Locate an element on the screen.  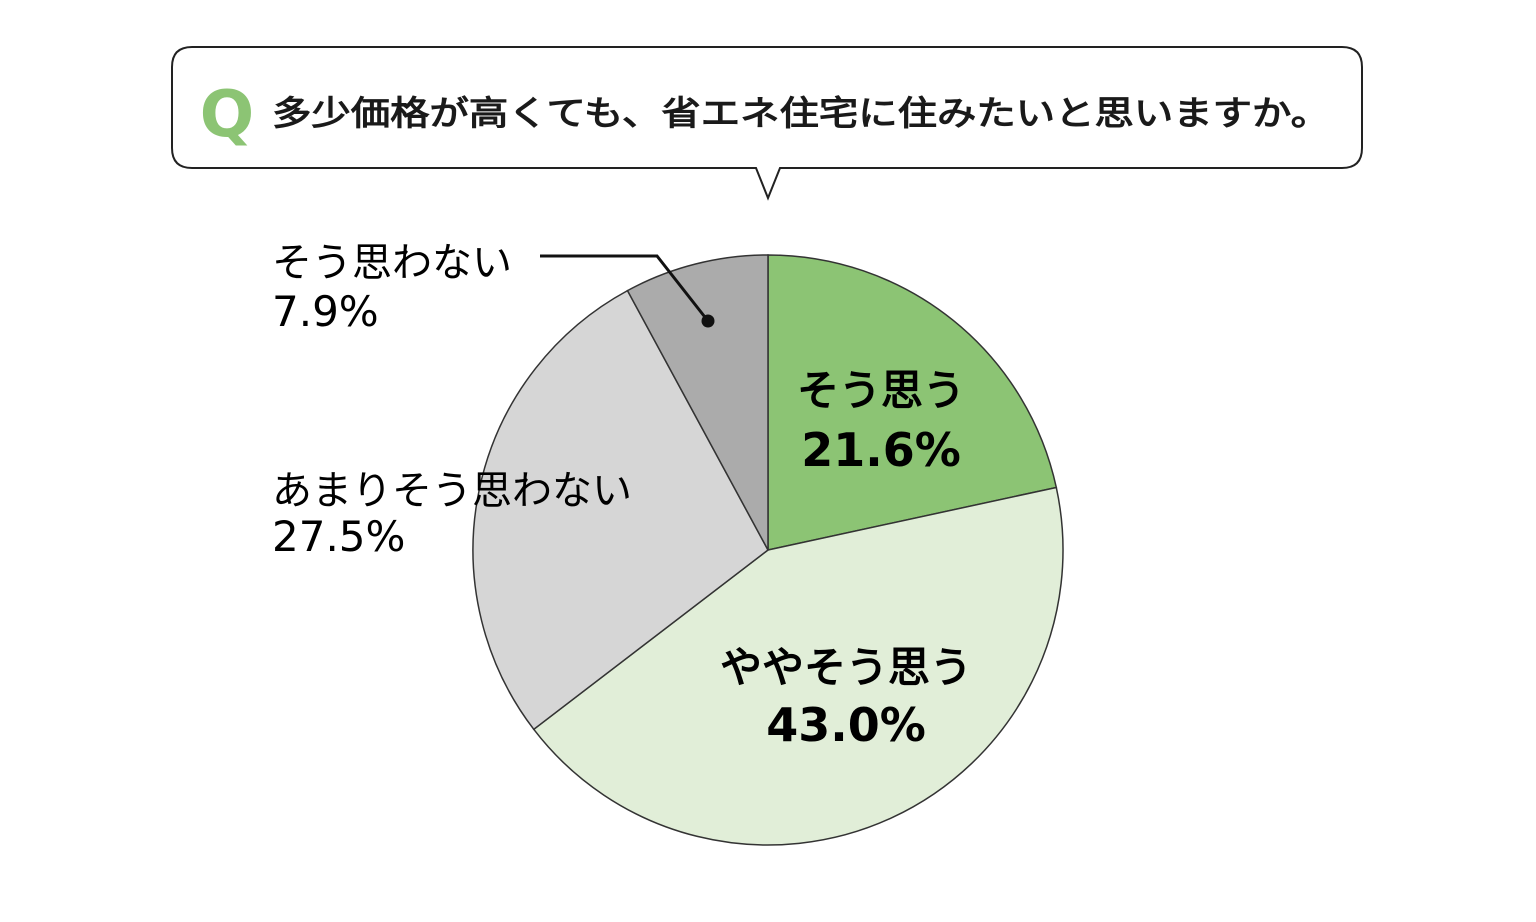
leader-line-path is located at coordinates (625, 288).